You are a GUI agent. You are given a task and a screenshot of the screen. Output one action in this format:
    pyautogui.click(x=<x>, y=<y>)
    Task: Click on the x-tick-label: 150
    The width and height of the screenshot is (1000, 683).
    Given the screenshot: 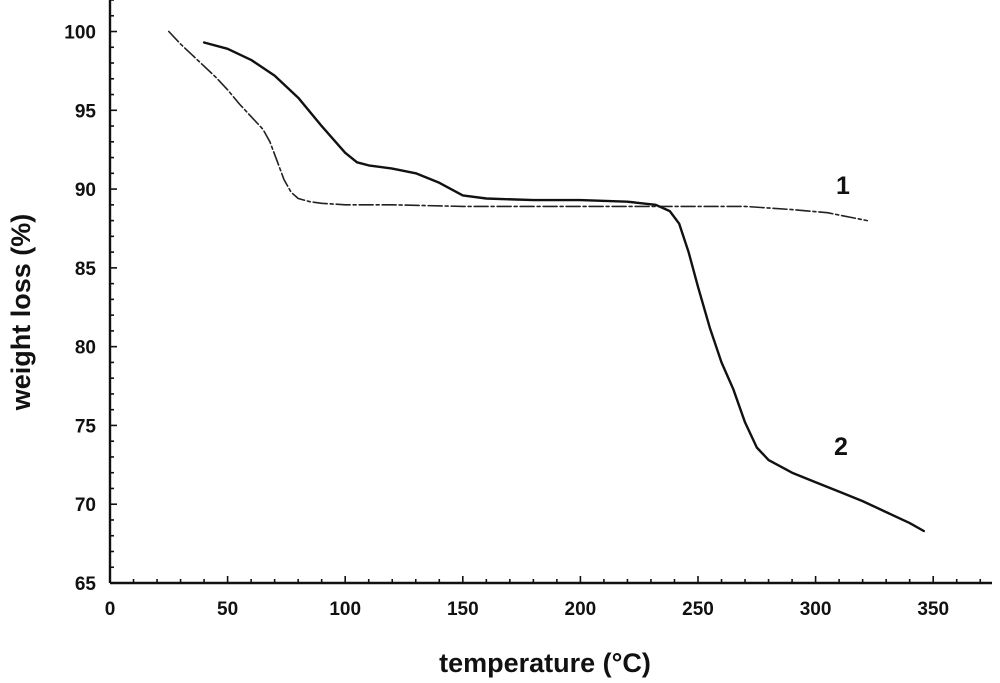 What is the action you would take?
    pyautogui.click(x=463, y=609)
    